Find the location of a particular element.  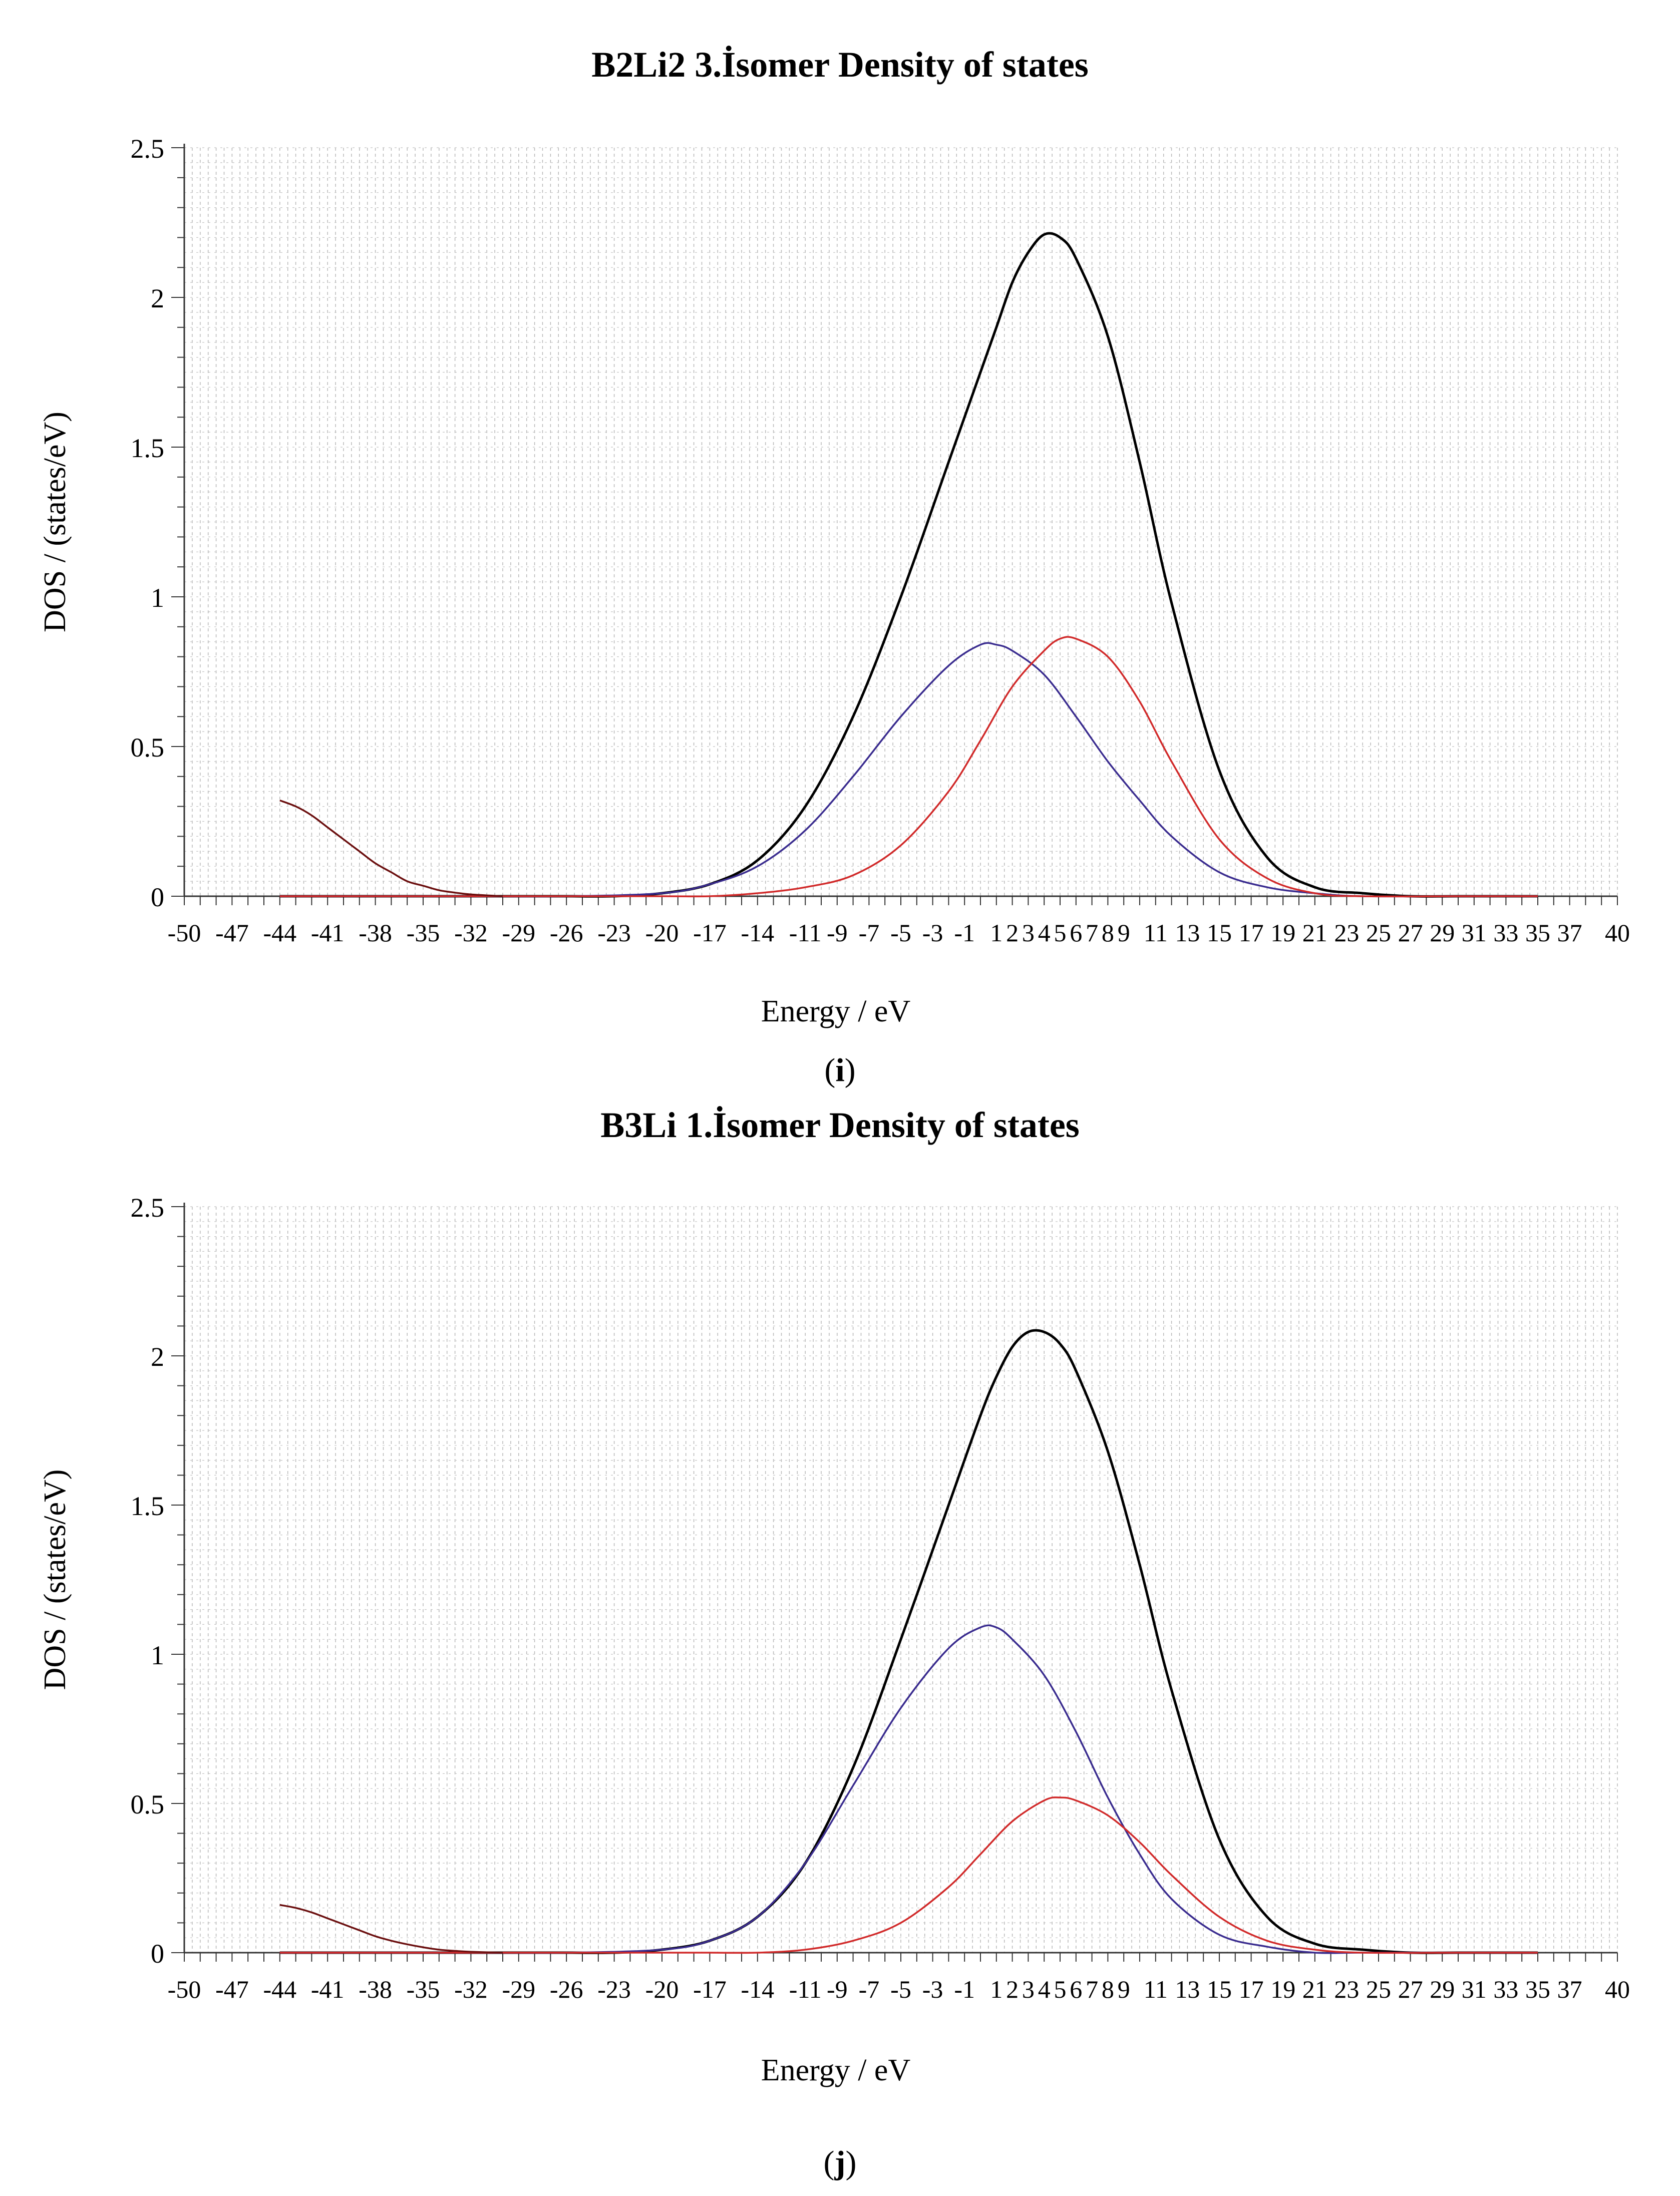

panel-caption: (i) is located at coordinates (840, 1070).